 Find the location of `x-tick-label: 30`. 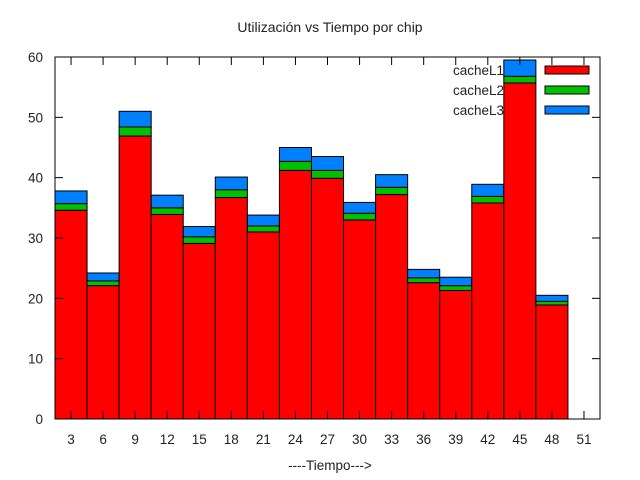

x-tick-label: 30 is located at coordinates (359, 439).